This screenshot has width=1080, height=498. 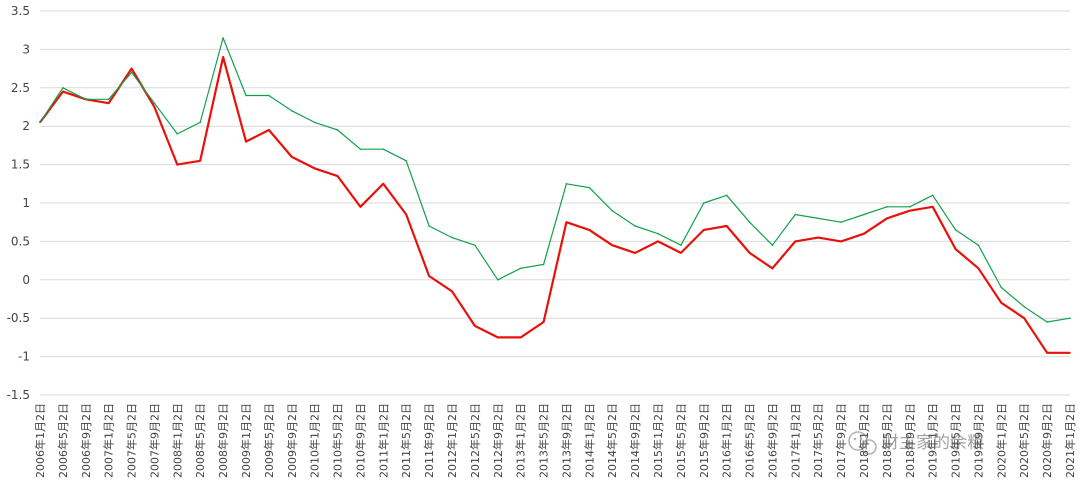 I want to click on x-tick-label: 2007年5月2日, so click(x=132, y=440).